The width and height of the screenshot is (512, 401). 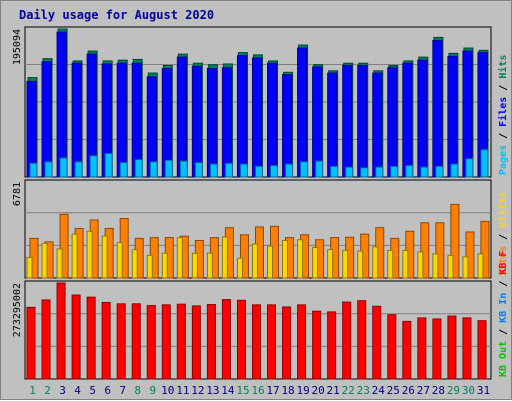 I want to click on day-label-5: 5, so click(x=92, y=390).